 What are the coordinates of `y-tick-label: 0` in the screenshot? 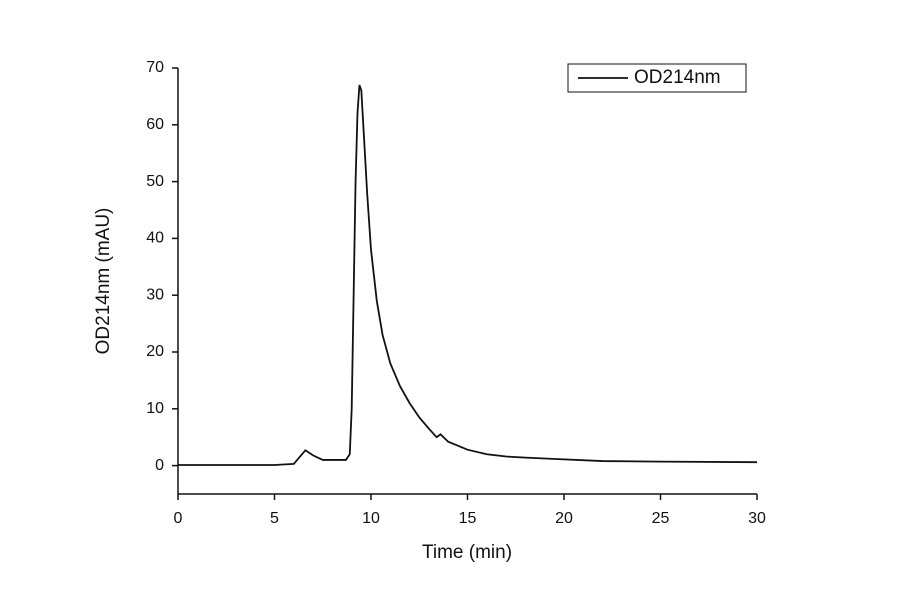 It's located at (159, 465).